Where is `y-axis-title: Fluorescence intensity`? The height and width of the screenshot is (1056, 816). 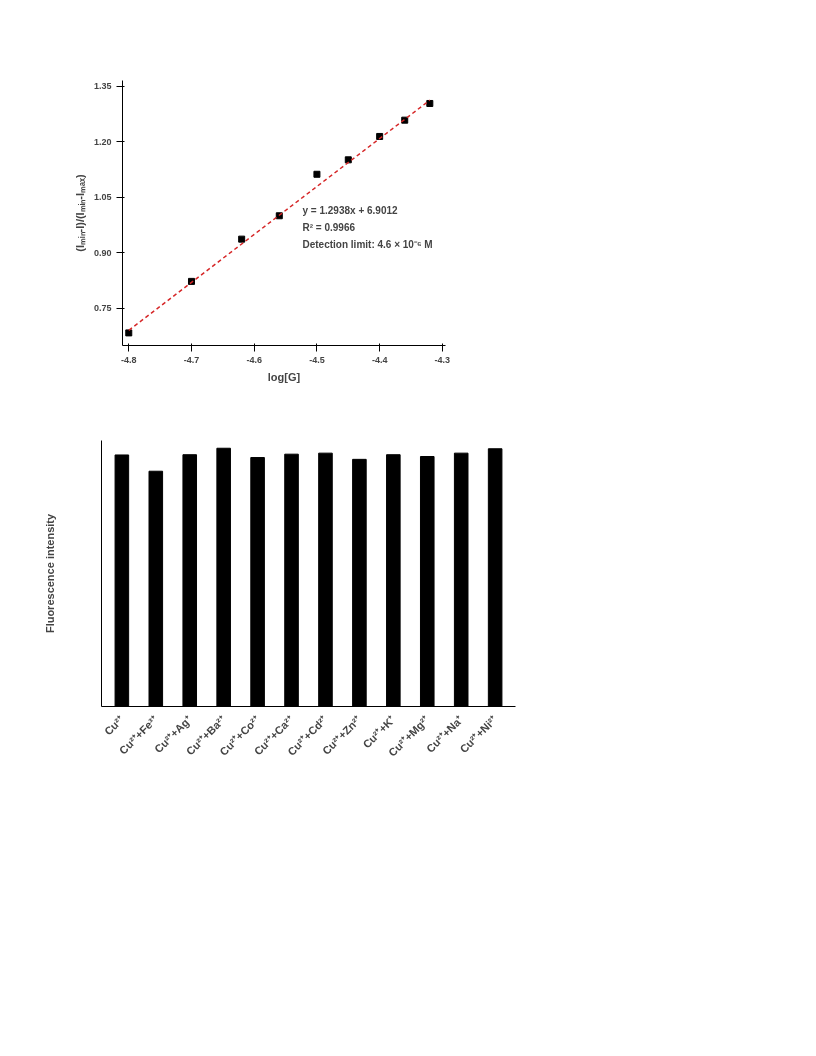 y-axis-title: Fluorescence intensity is located at coordinates (49, 573).